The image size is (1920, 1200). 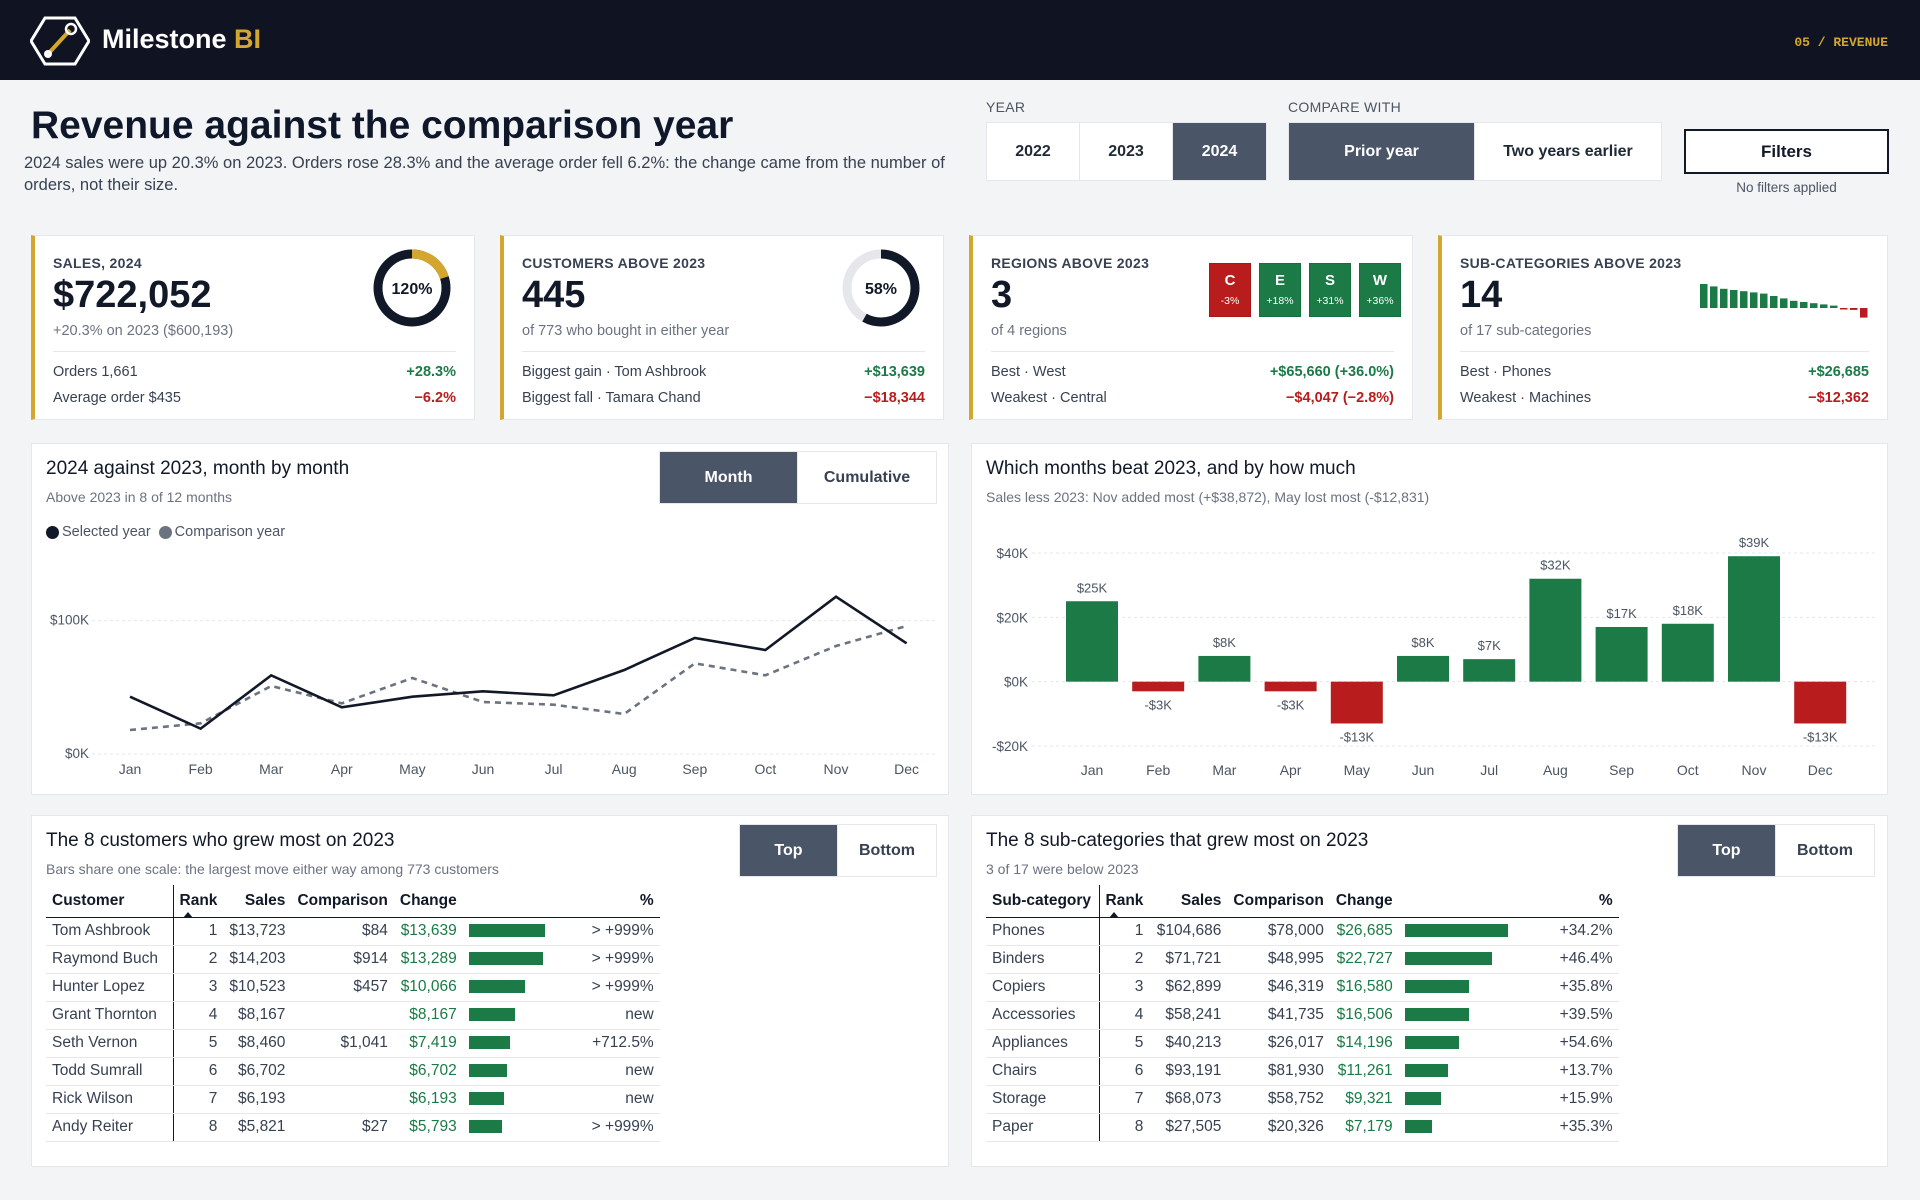 What do you see at coordinates (1124, 1127) in the screenshot?
I see `cell-rank: 8` at bounding box center [1124, 1127].